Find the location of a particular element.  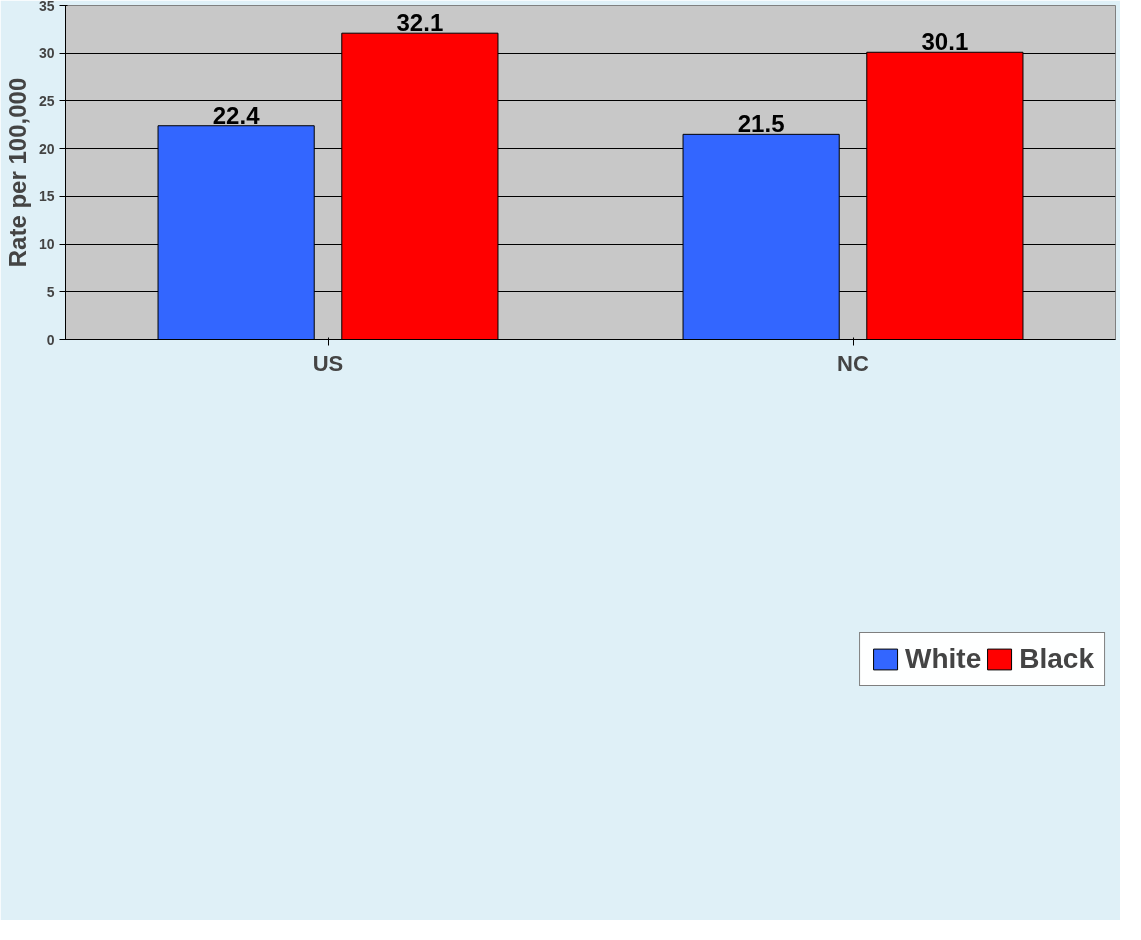

y-tick-label: 15 is located at coordinates (46, 196).